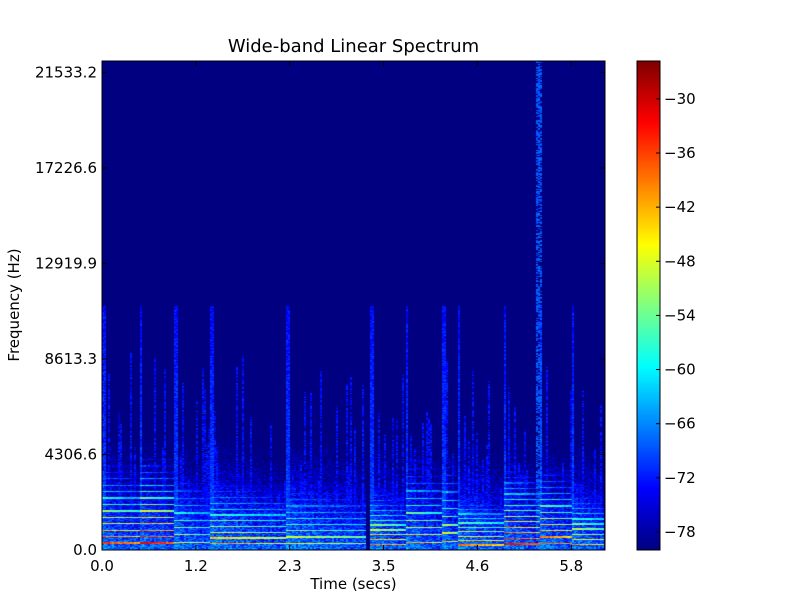  Describe the element at coordinates (66, 72) in the screenshot. I see `y-tick-label: 21533.2` at that location.